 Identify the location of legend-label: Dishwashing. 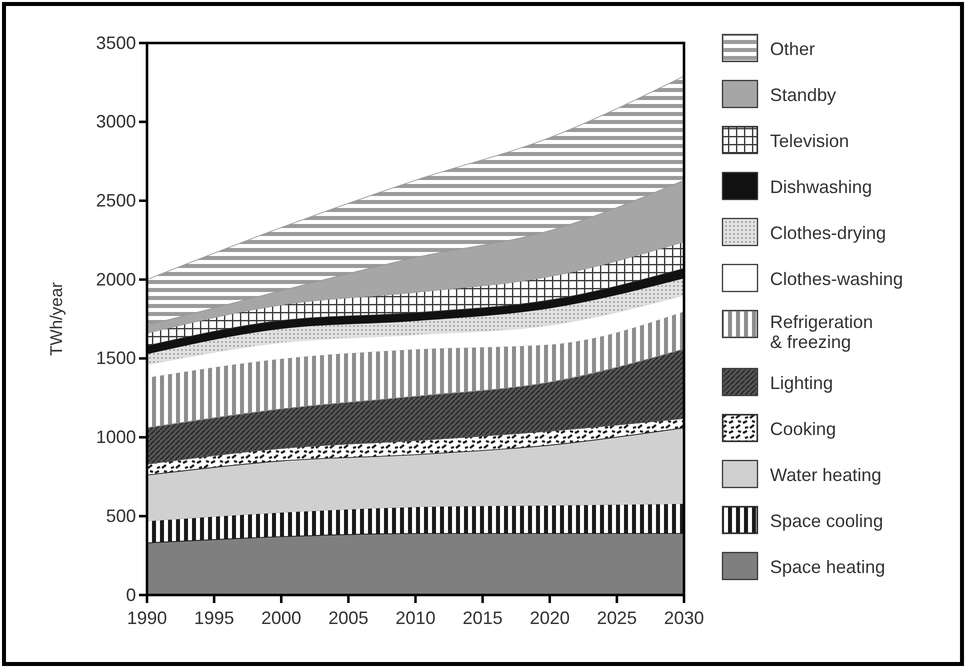
(821, 187).